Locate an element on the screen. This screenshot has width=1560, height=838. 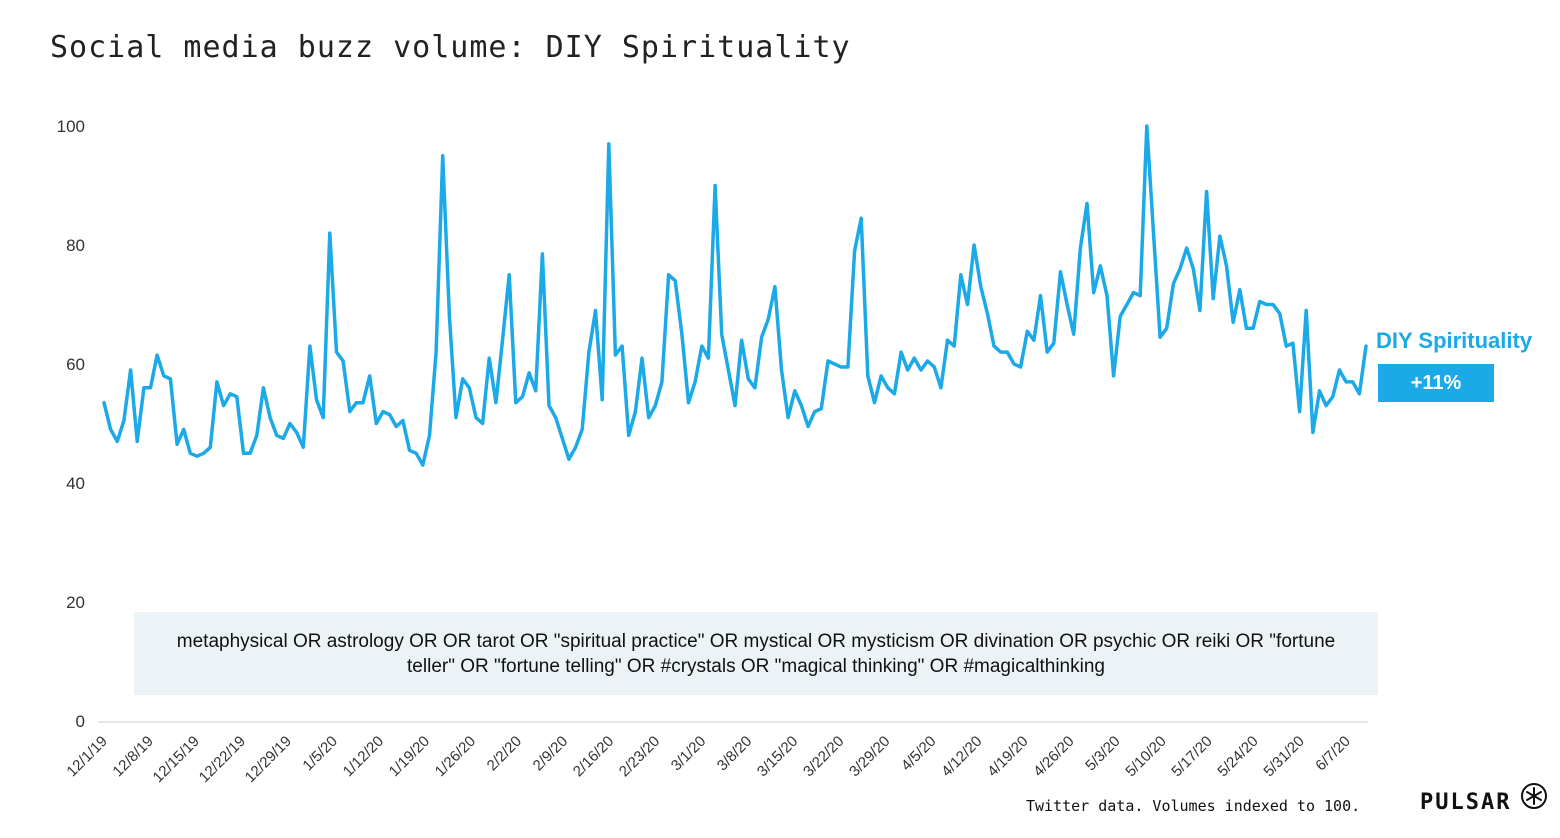
x-tick-label: 2/16/20 is located at coordinates (593, 756).